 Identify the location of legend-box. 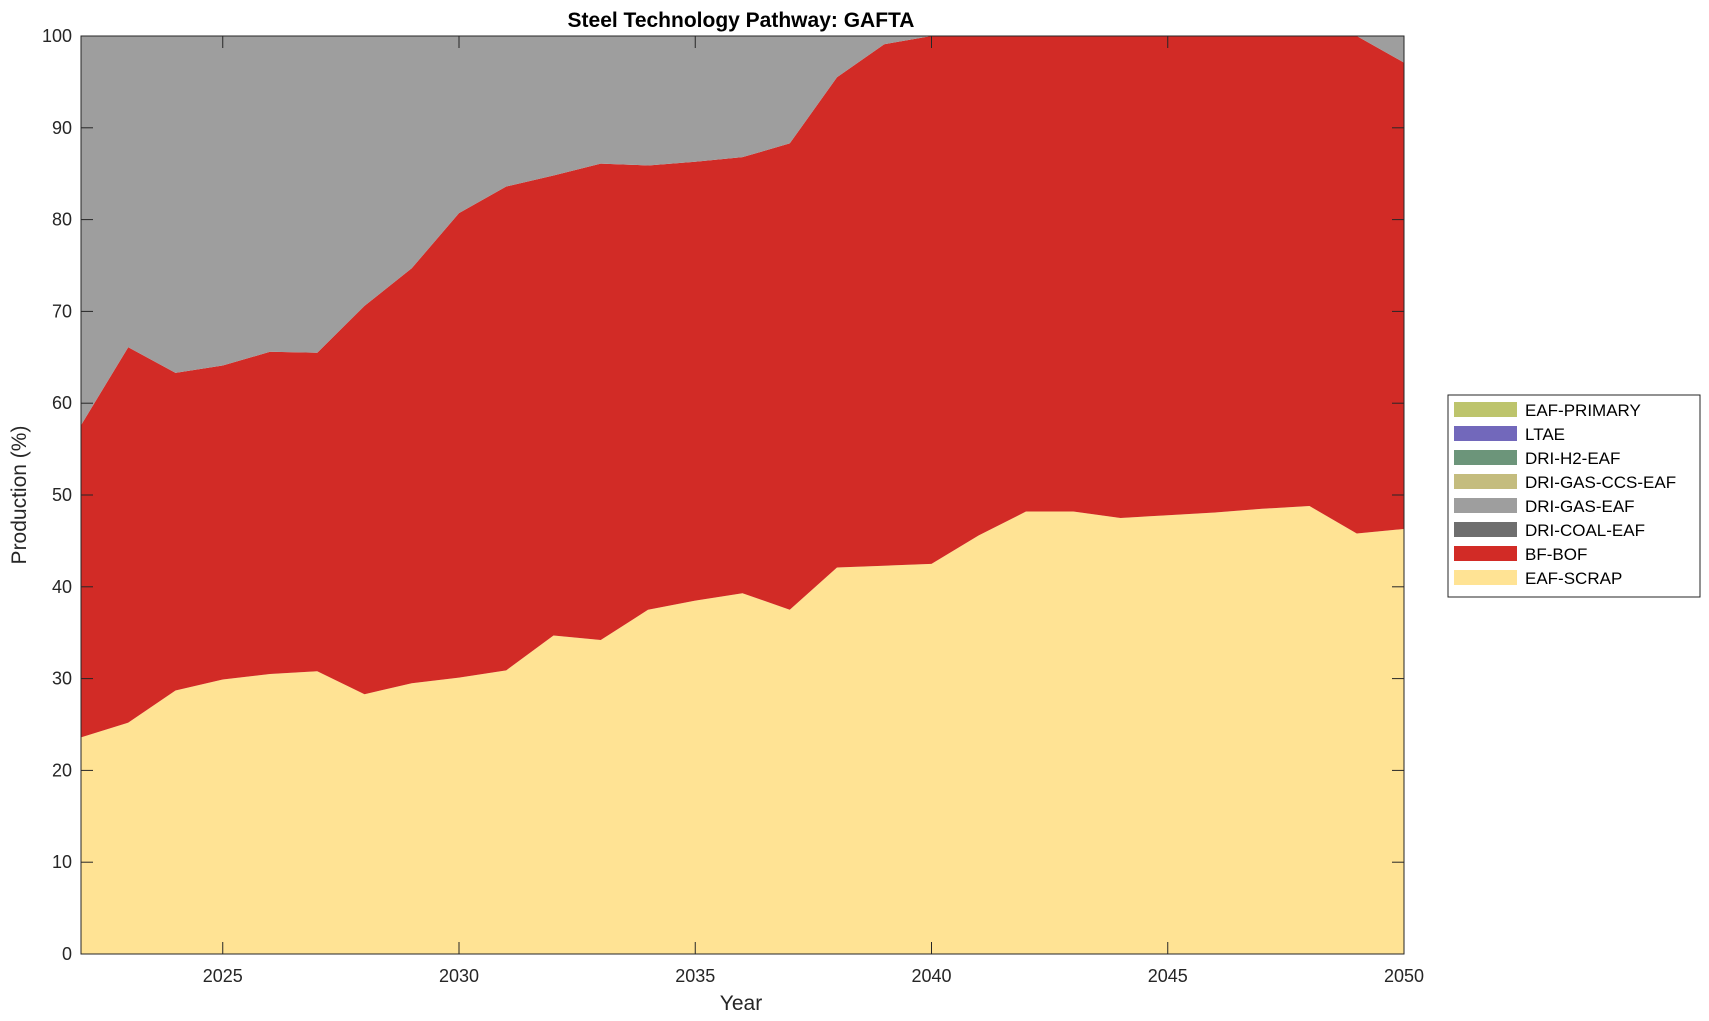
(1574, 496).